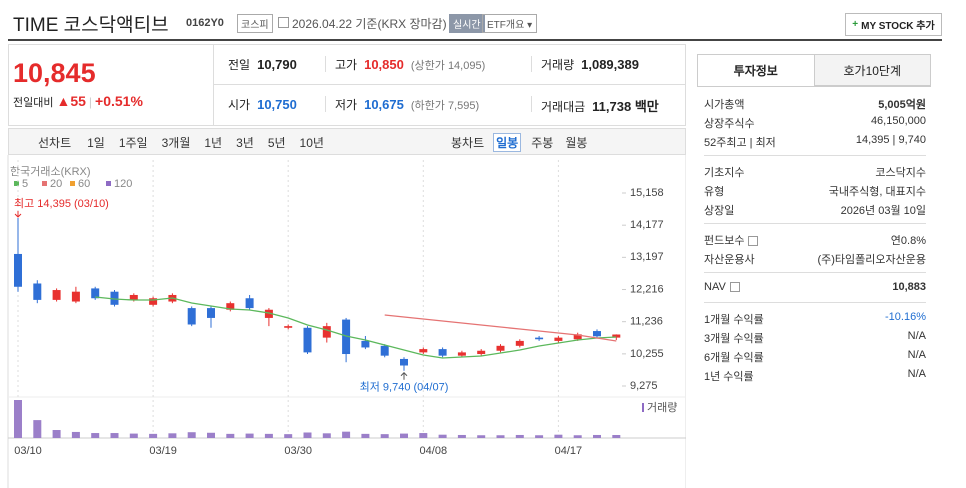 The height and width of the screenshot is (488, 966). I want to click on info-row: 1년 수익률 N/A, so click(815, 376).